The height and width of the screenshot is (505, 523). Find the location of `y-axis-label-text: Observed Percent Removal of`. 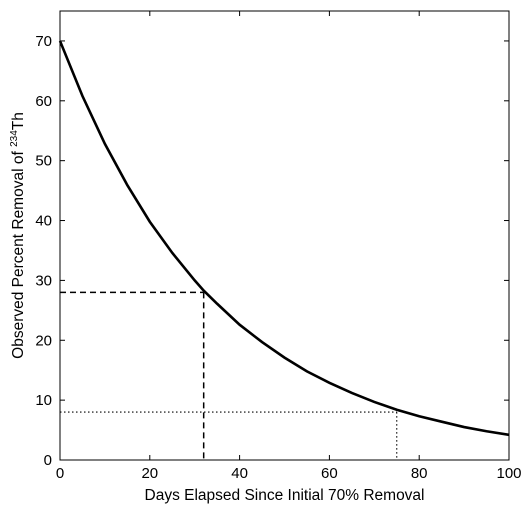

y-axis-label-text: Observed Percent Removal of is located at coordinates (18, 253).